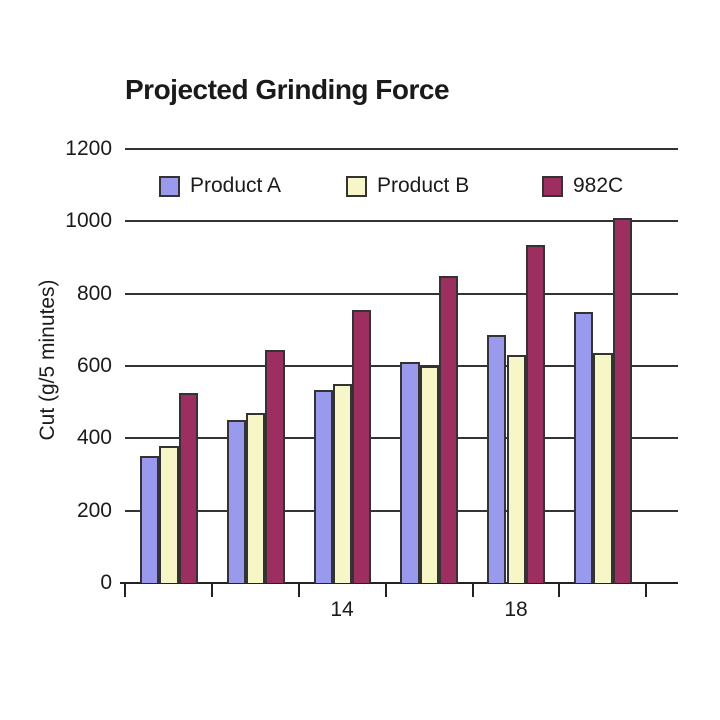  I want to click on legend-item-product-b: Product B, so click(407, 186).